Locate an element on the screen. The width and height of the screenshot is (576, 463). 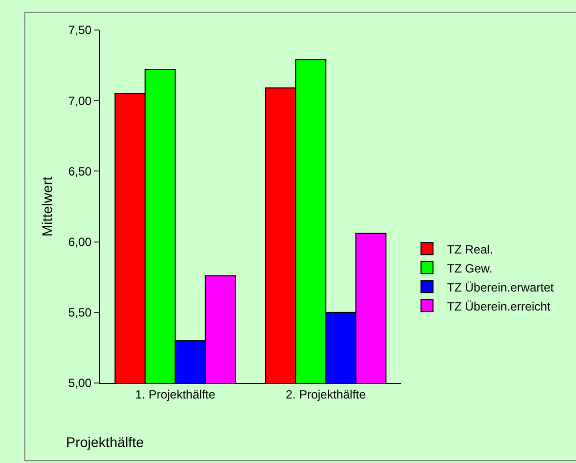
legend-label: TZ Real. is located at coordinates (470, 249).